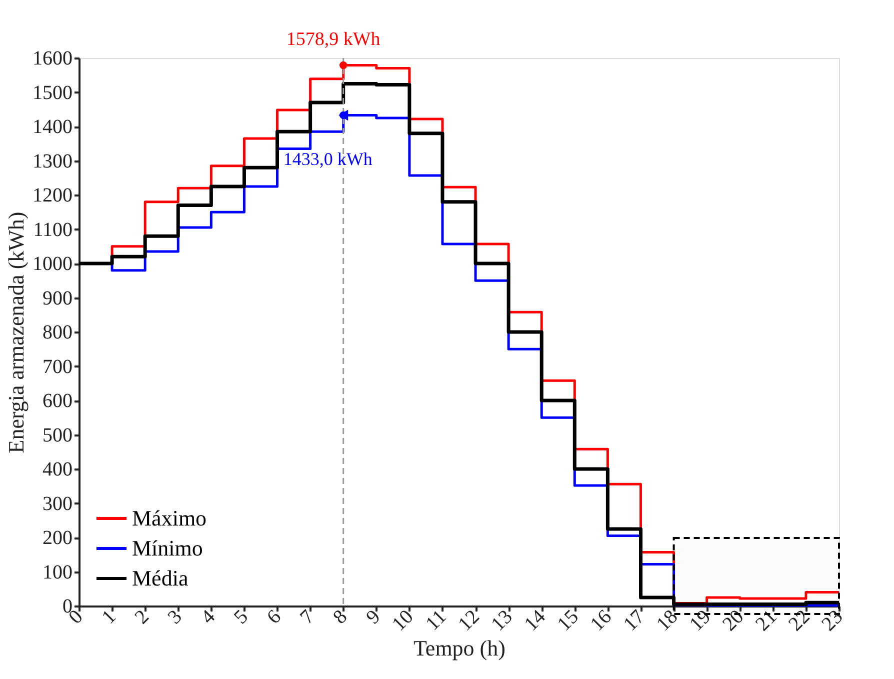 The image size is (894, 679). Describe the element at coordinates (568, 621) in the screenshot. I see `x-tick-label: 15` at that location.